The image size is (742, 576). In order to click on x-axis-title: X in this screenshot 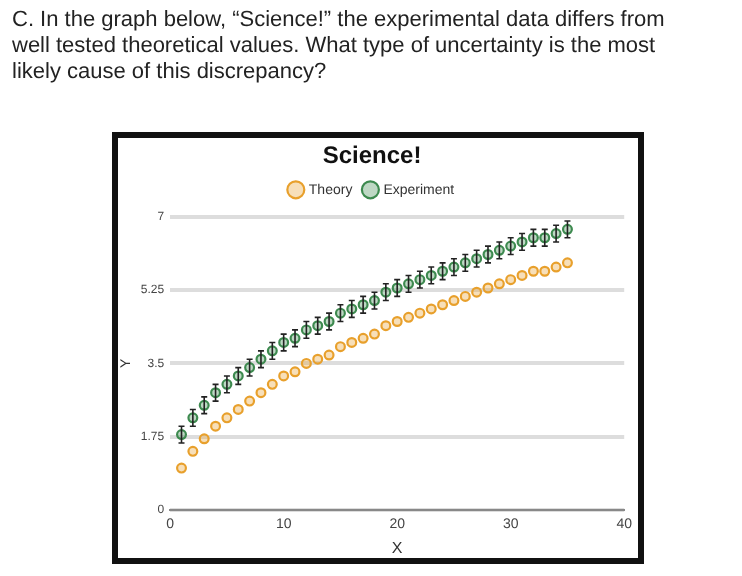, I will do `click(397, 547)`.